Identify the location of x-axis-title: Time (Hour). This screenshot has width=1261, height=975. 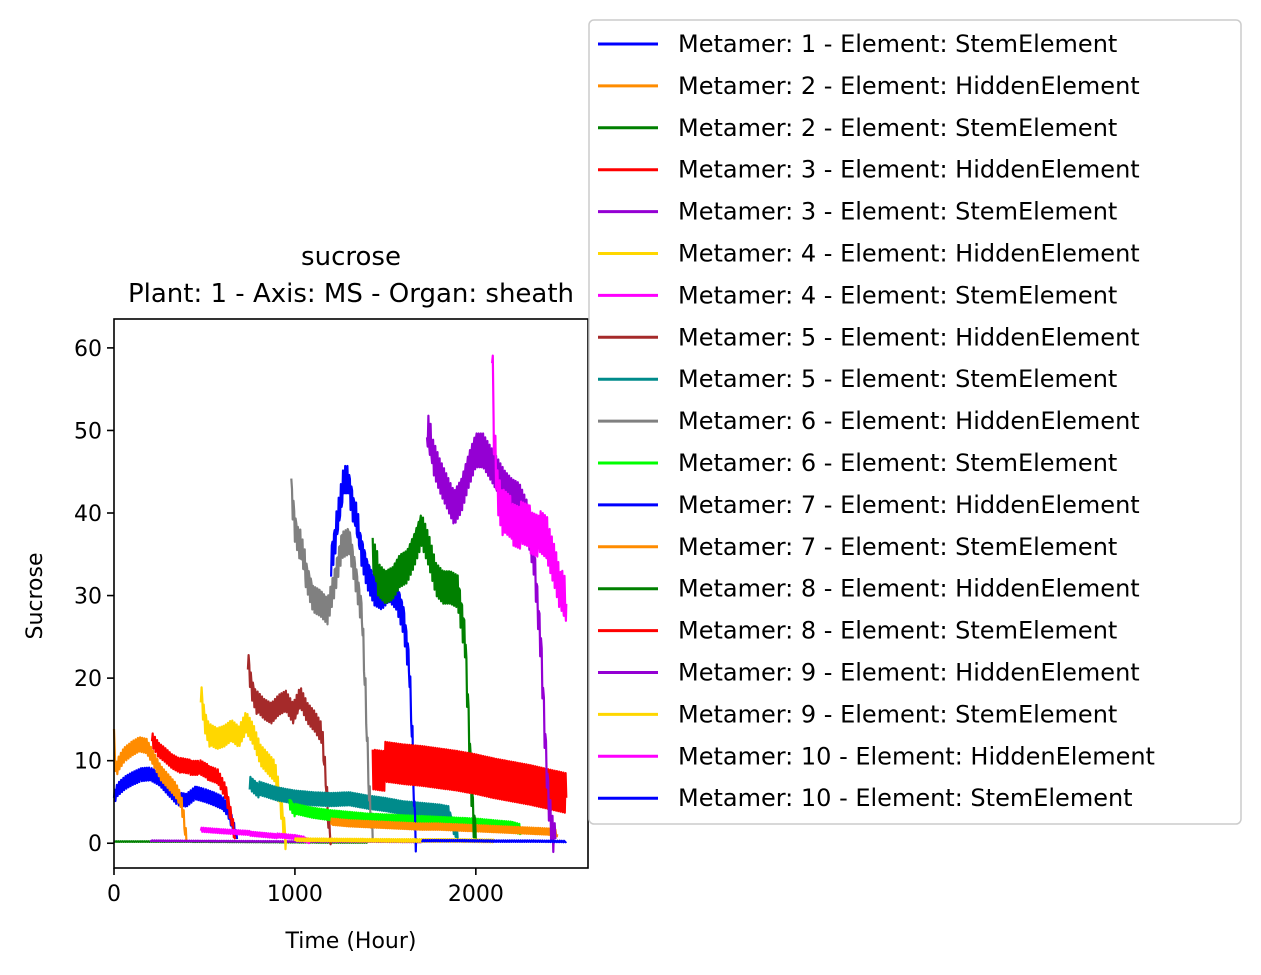
(351, 941).